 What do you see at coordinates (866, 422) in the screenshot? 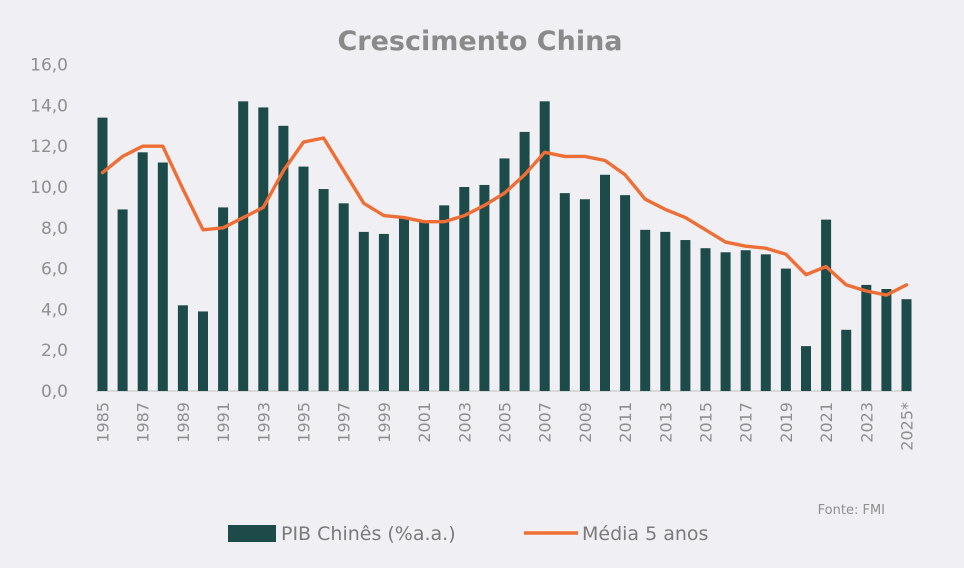
I see `x-tick-label: 2023` at bounding box center [866, 422].